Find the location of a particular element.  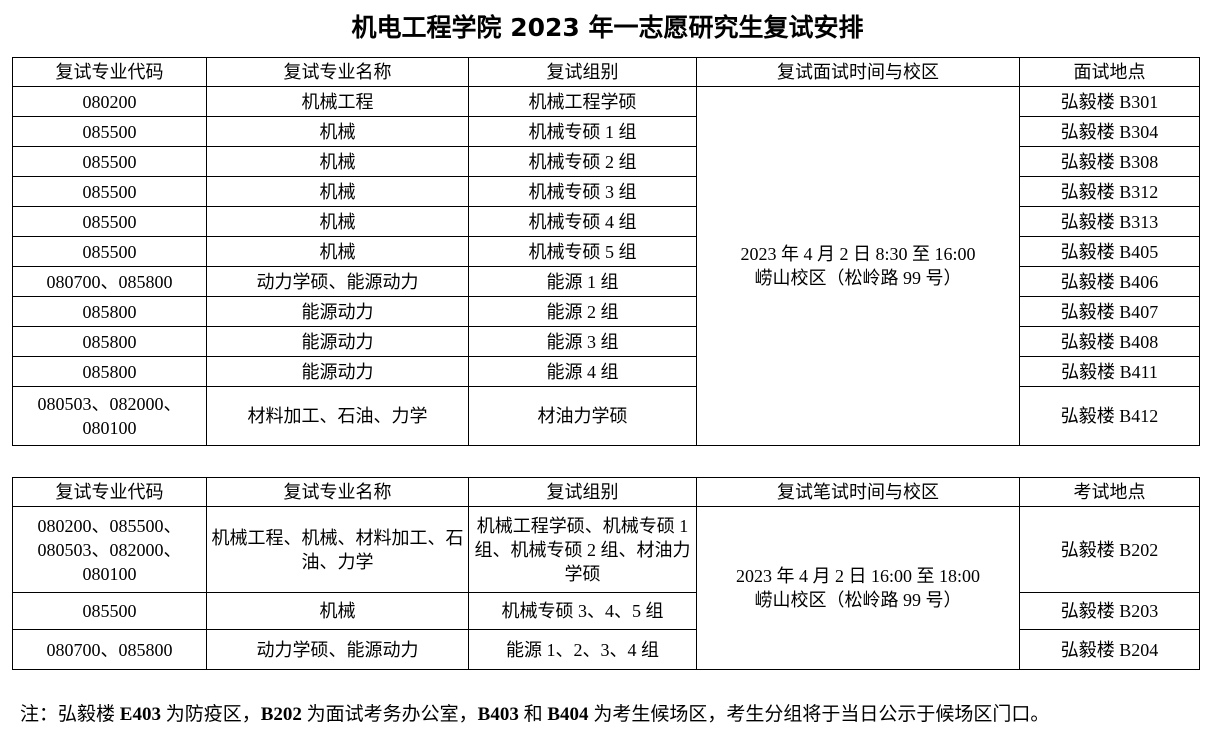

note-text: 和 is located at coordinates (533, 714).